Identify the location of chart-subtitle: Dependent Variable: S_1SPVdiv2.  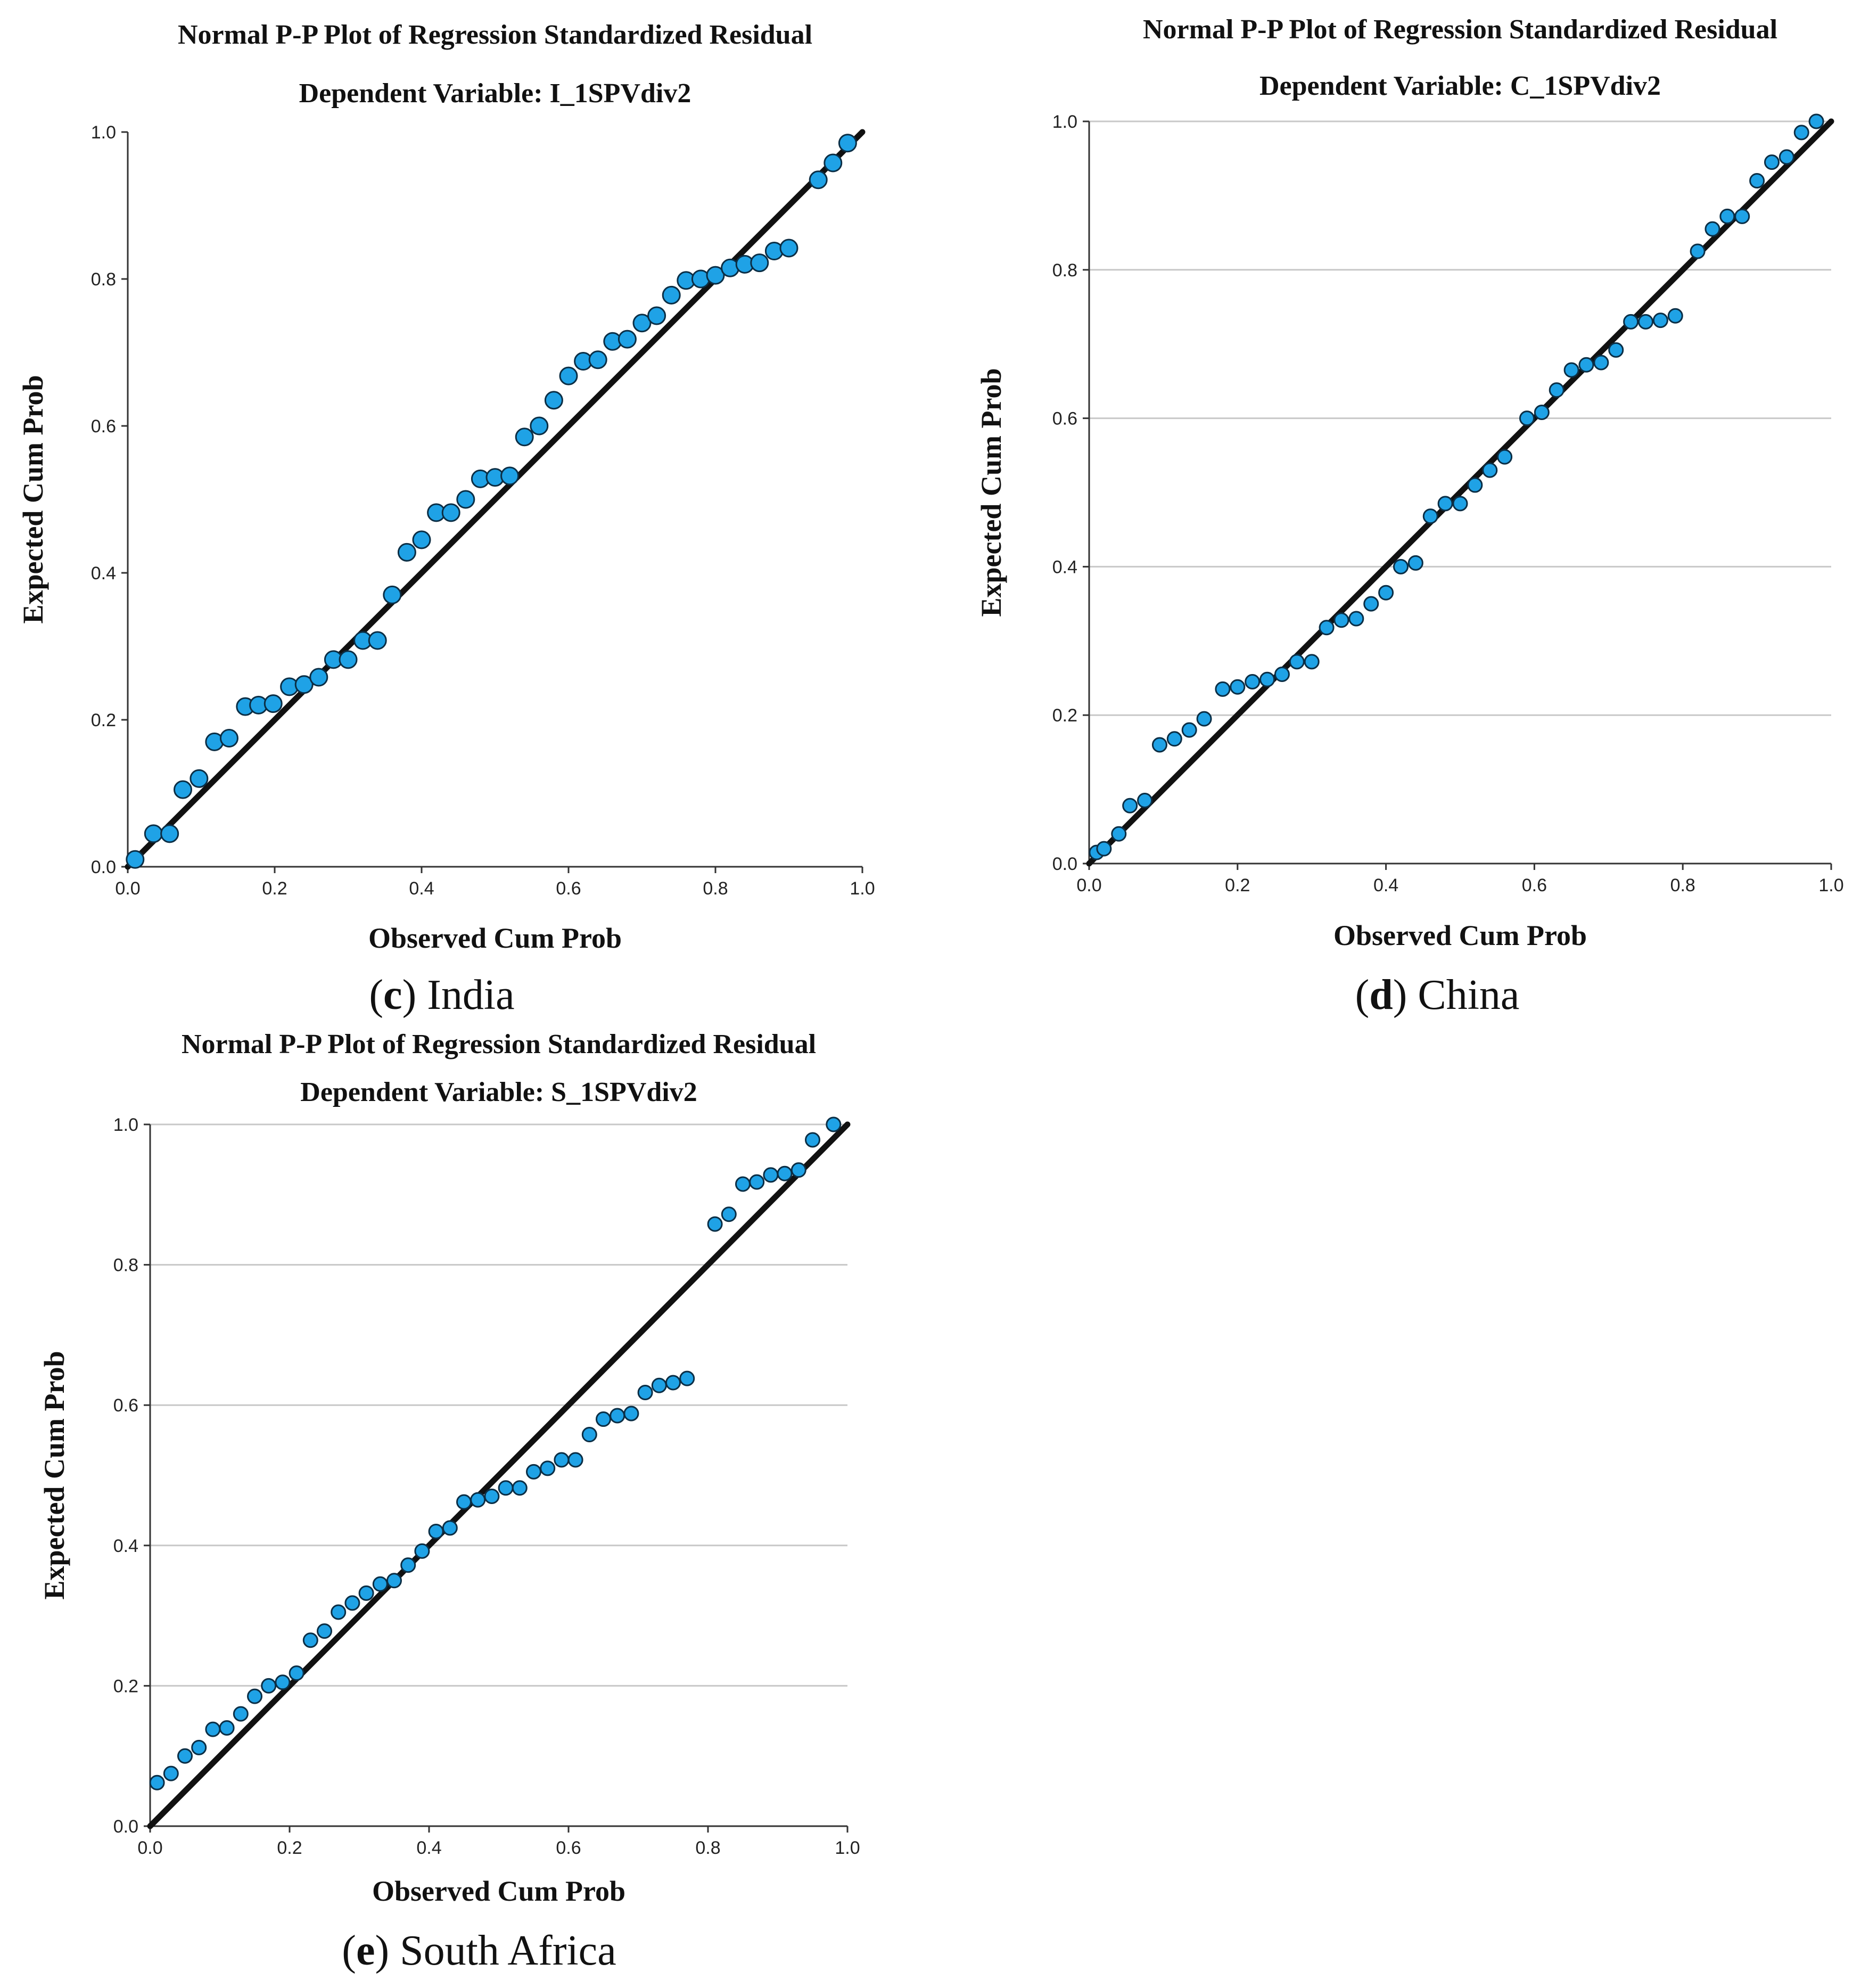
(498, 1092).